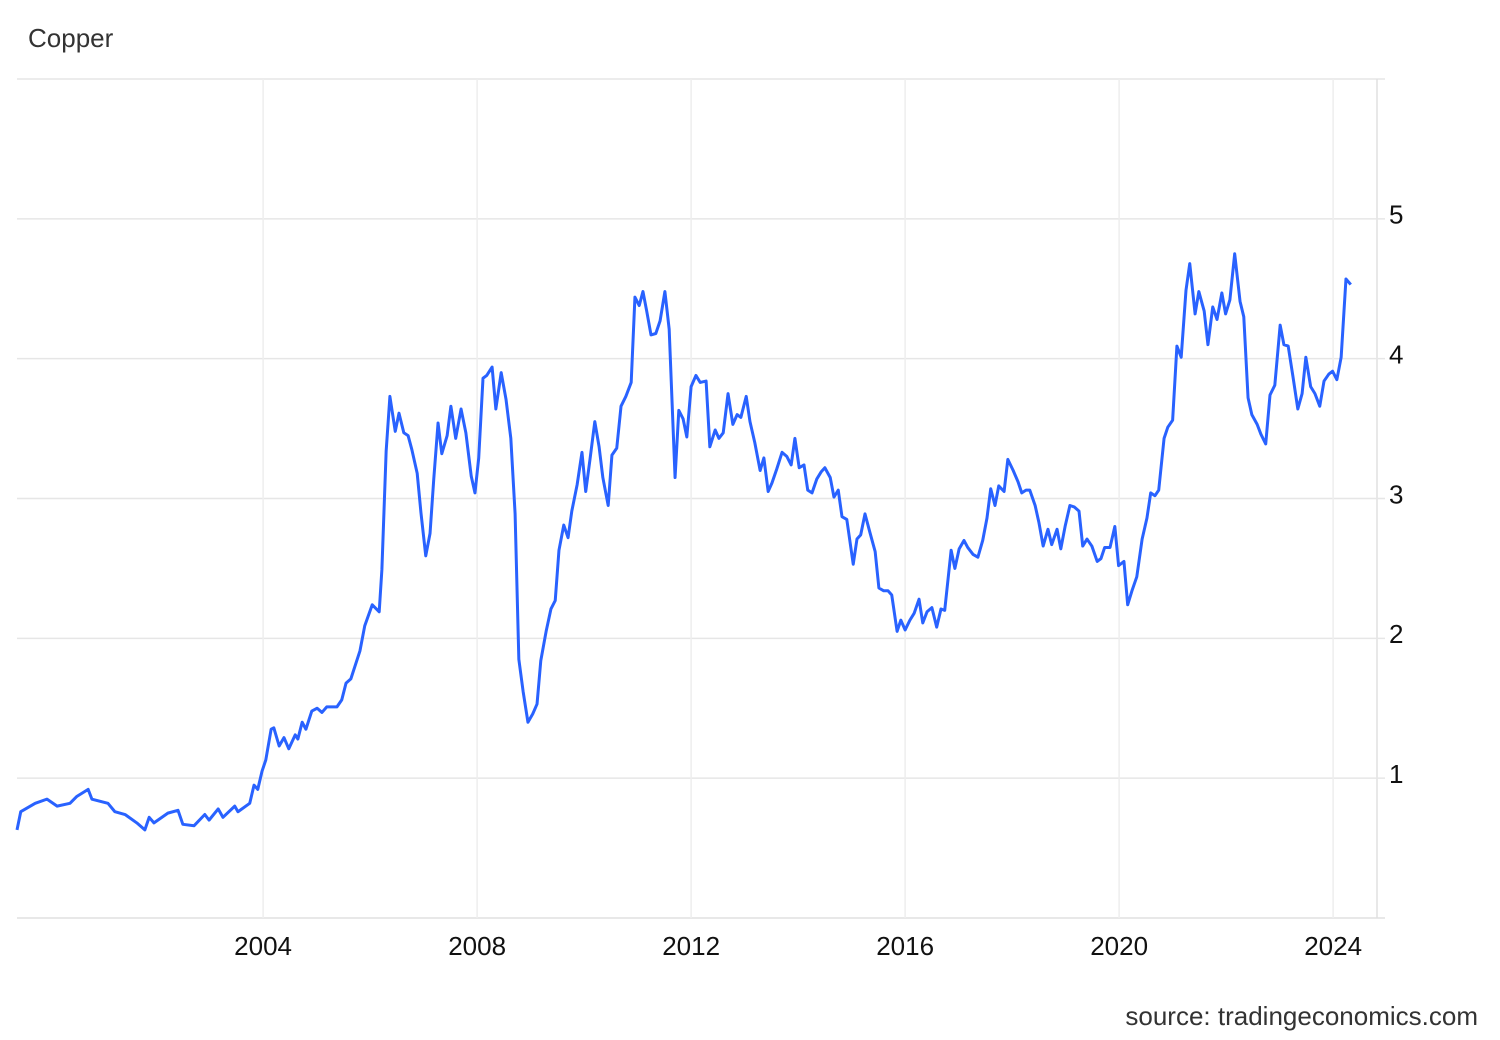  What do you see at coordinates (1396, 355) in the screenshot?
I see `y-tick-label: 4` at bounding box center [1396, 355].